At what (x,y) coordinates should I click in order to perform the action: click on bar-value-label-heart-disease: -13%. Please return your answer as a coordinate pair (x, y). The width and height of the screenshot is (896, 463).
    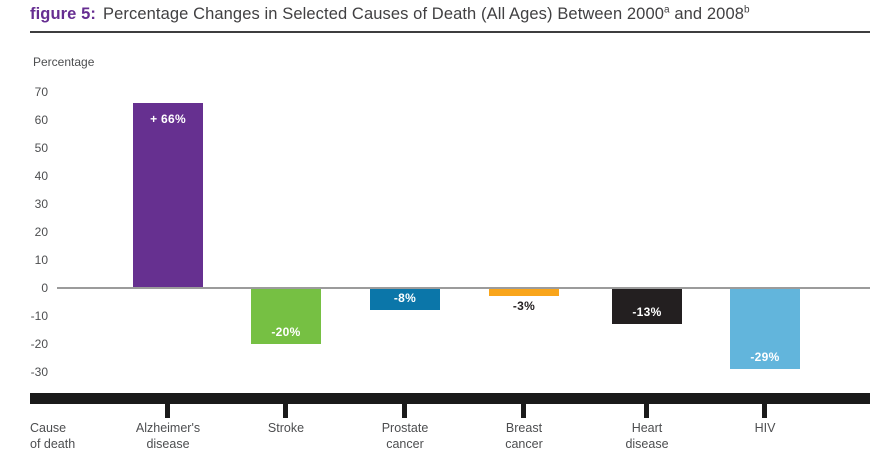
    Looking at the image, I should click on (647, 312).